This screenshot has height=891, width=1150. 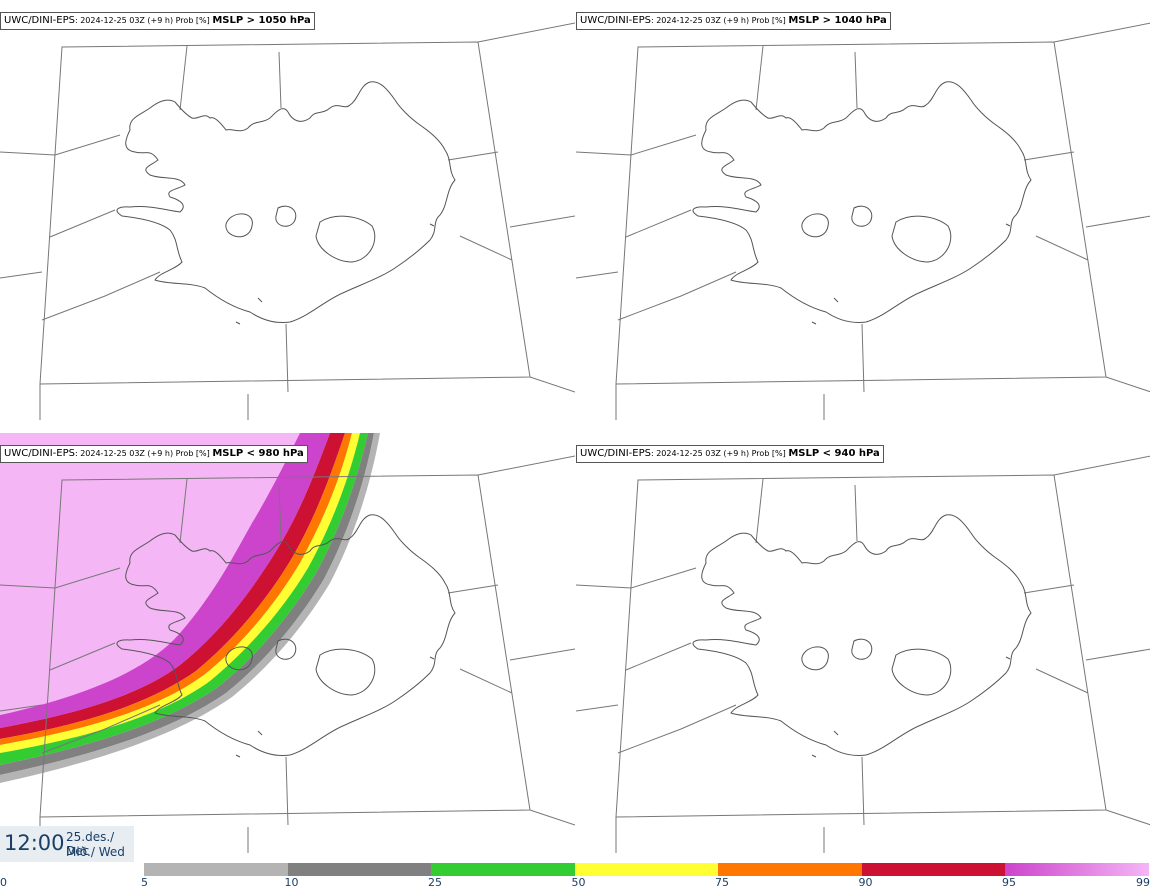 What do you see at coordinates (837, 20) in the screenshot?
I see `panel-threshold-2: MSLP > 1040 hPa` at bounding box center [837, 20].